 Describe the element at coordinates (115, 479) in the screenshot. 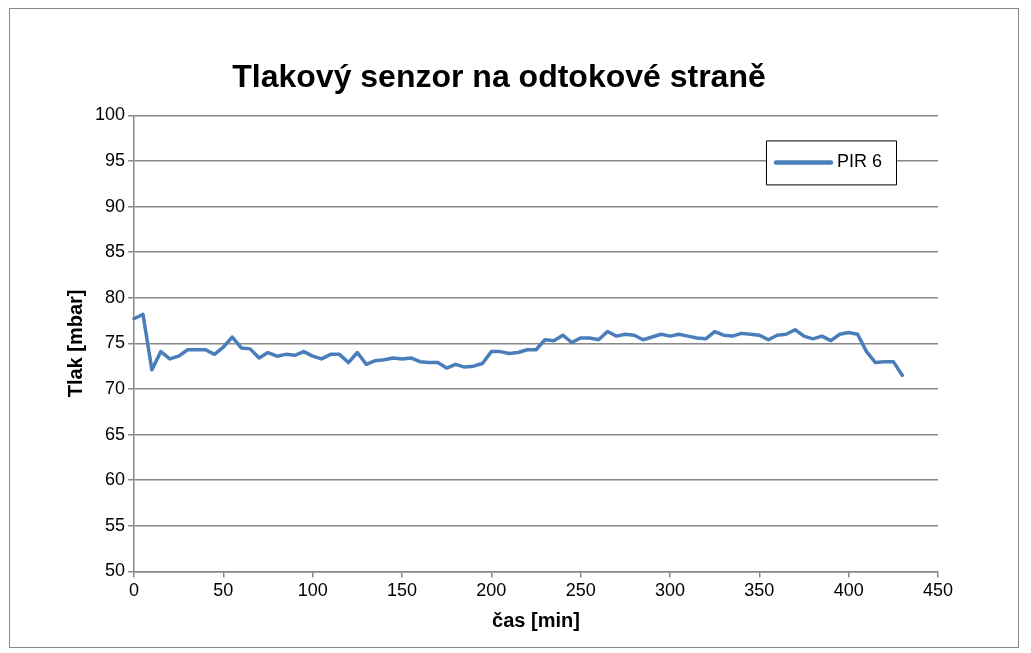

I see `y-tick-label: 60` at that location.